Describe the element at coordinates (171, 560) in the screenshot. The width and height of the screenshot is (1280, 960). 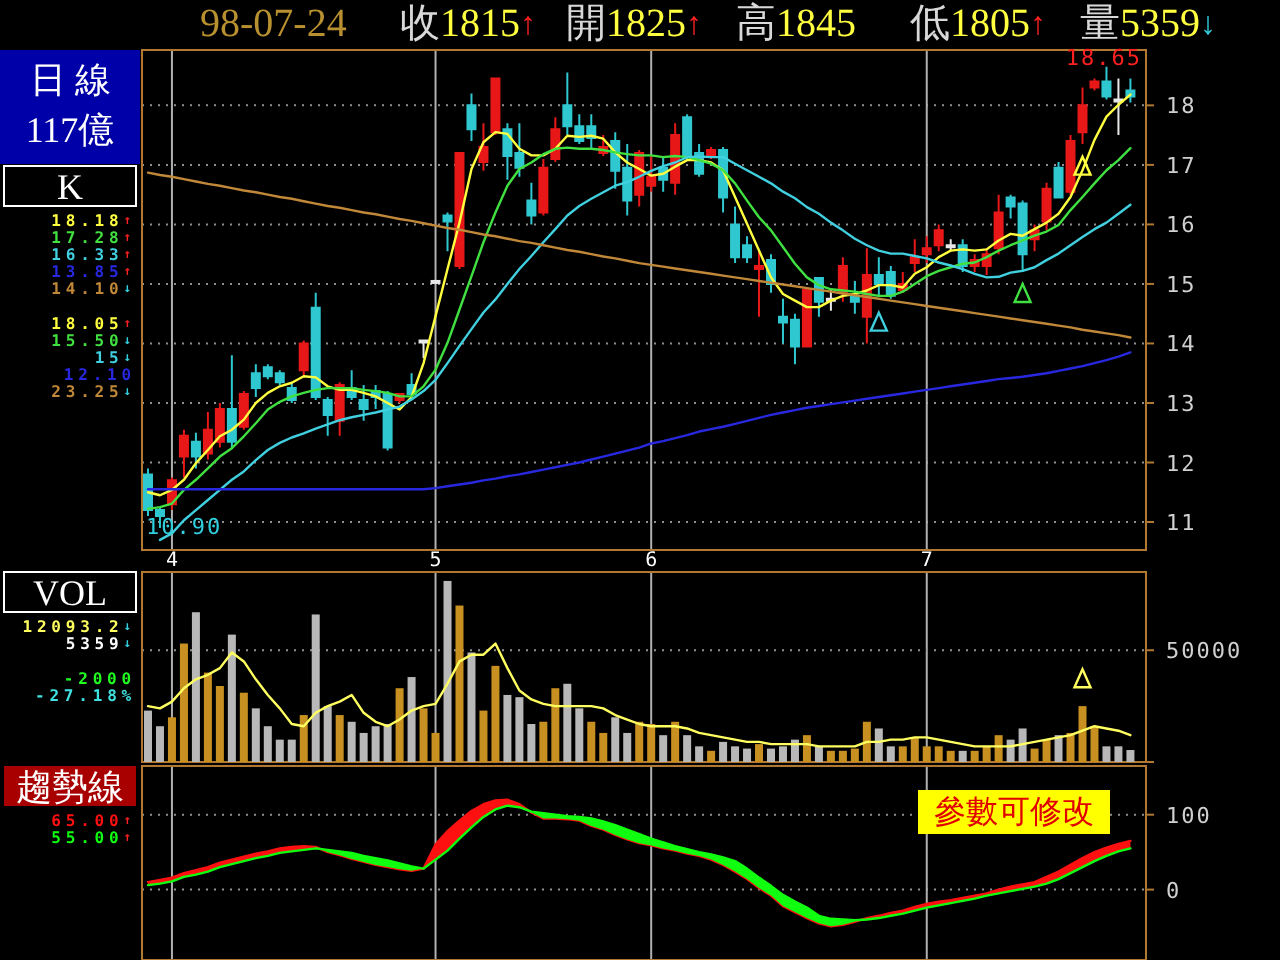
I see `x-tick-label: 4` at that location.